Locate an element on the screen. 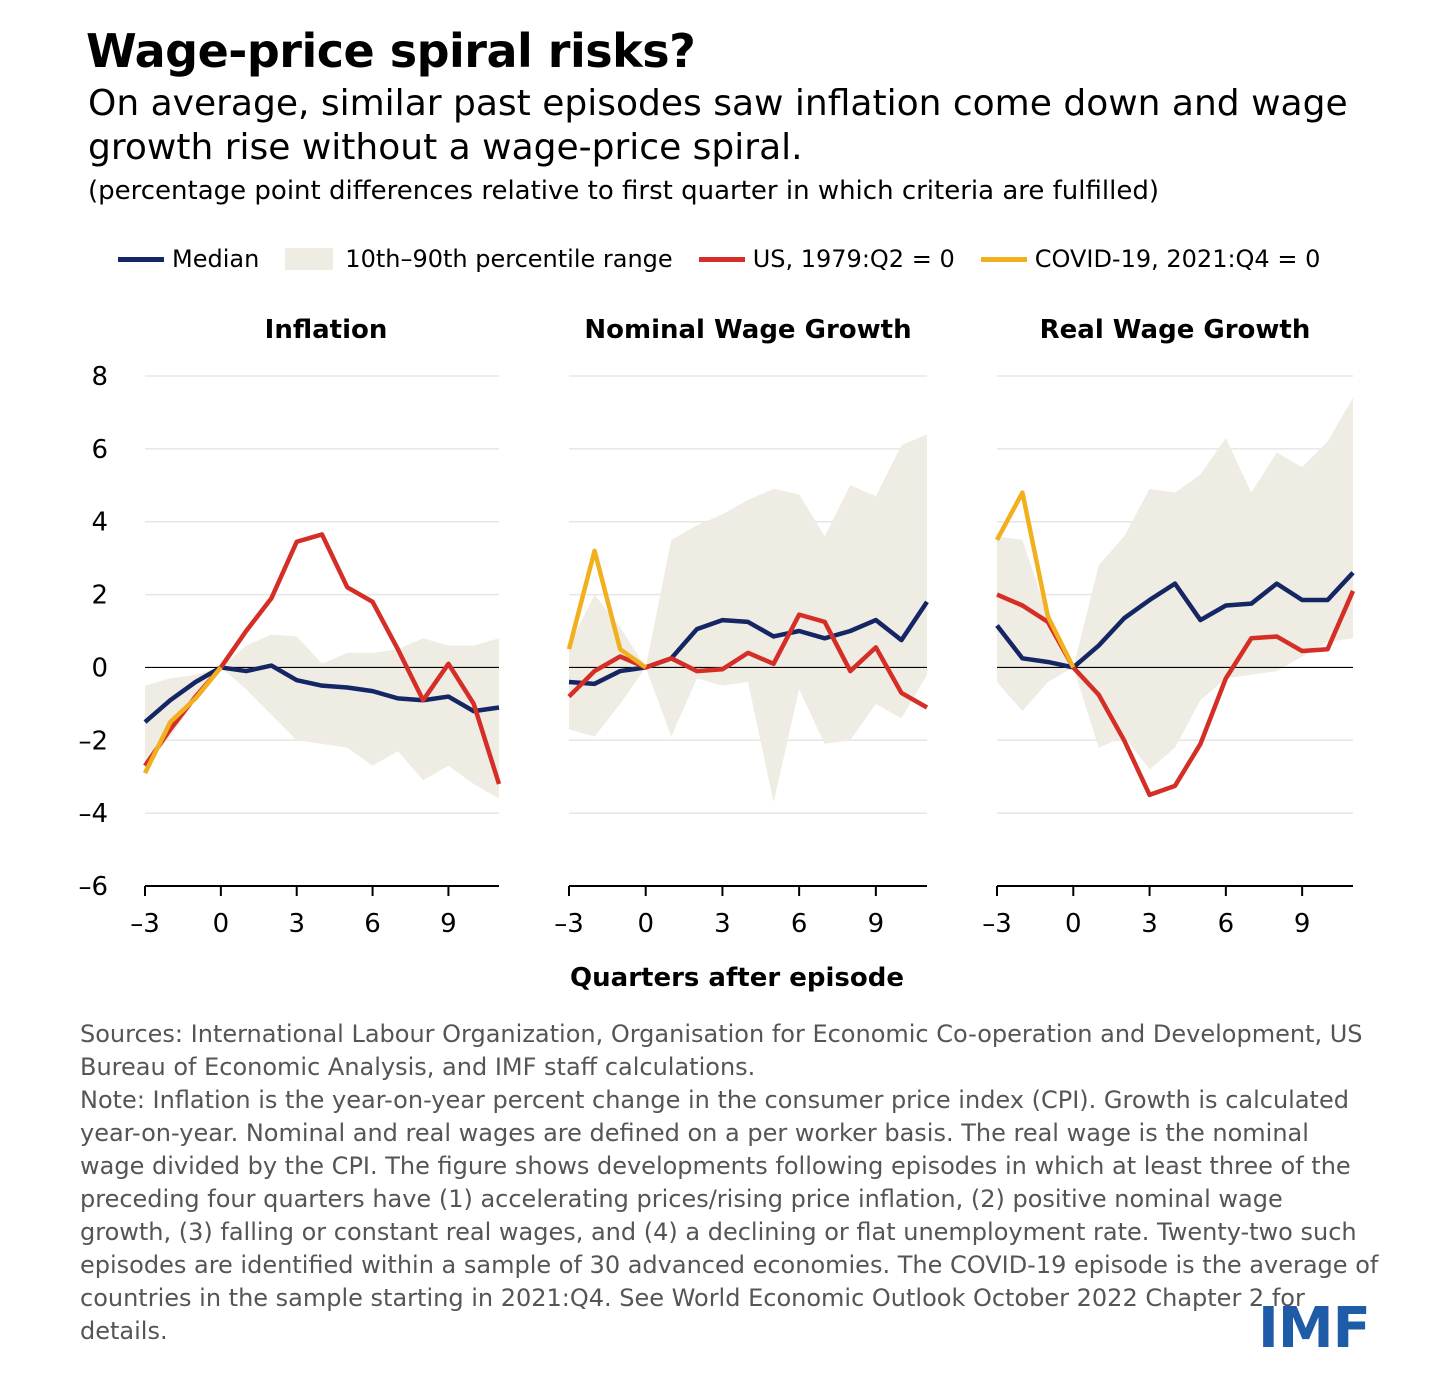 This screenshot has height=1392, width=1456. chart-title: Wage-price spiral risks? is located at coordinates (391, 51).